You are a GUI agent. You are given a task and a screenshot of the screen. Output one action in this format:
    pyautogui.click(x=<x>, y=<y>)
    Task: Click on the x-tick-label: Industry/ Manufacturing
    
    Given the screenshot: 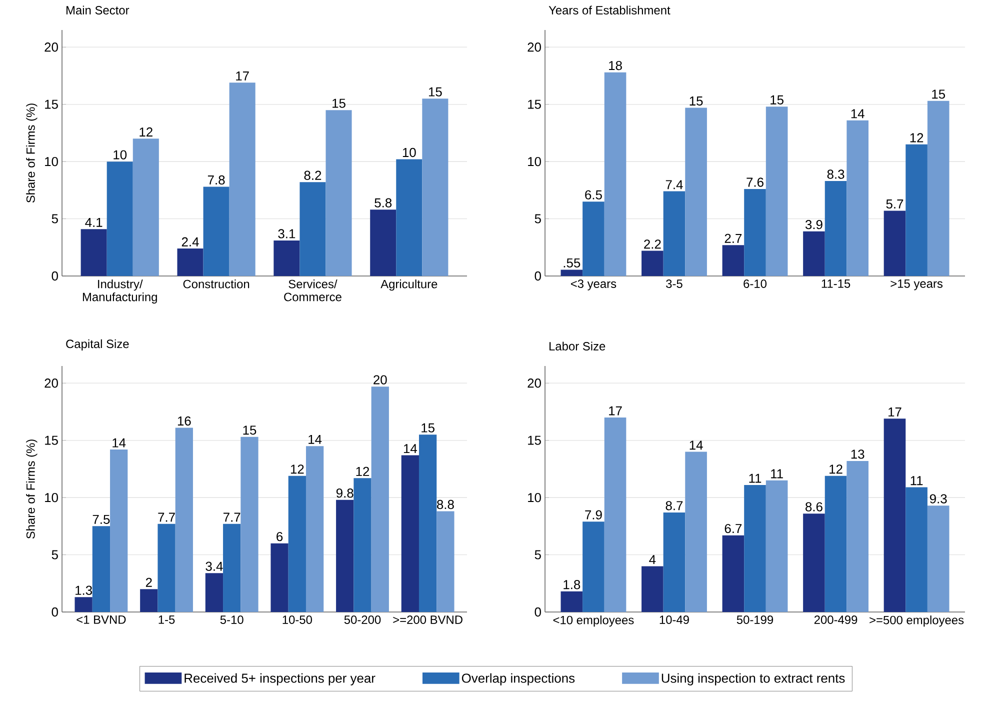 What is the action you would take?
    pyautogui.click(x=119, y=292)
    